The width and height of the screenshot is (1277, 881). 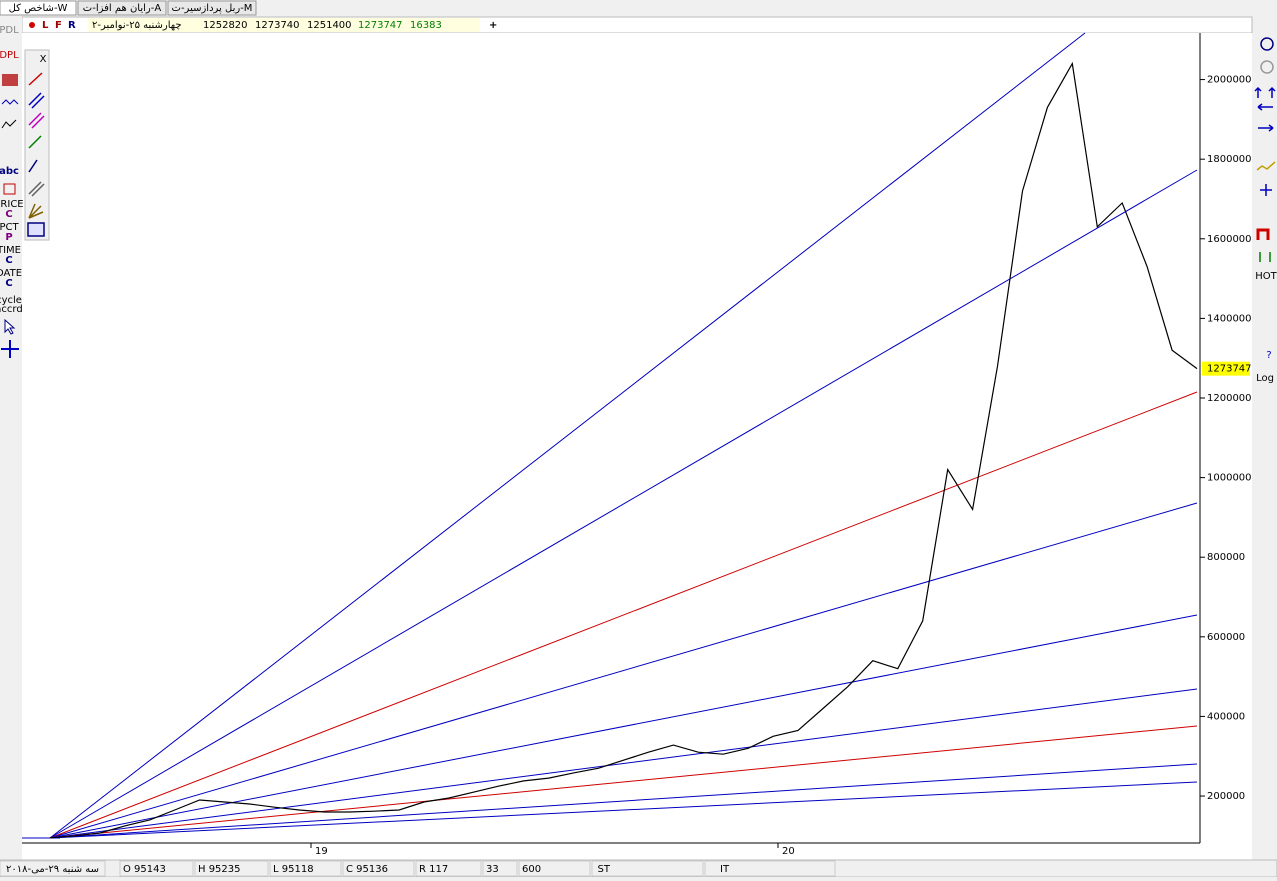 What do you see at coordinates (1229, 478) in the screenshot?
I see `y-tick-label: 1000000` at bounding box center [1229, 478].